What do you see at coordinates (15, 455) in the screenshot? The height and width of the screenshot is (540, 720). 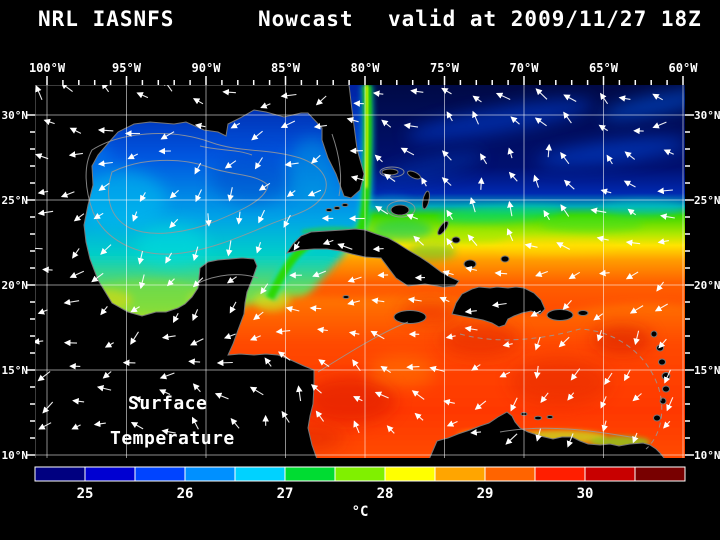 I see `lat-label-left: 10°N` at bounding box center [15, 455].